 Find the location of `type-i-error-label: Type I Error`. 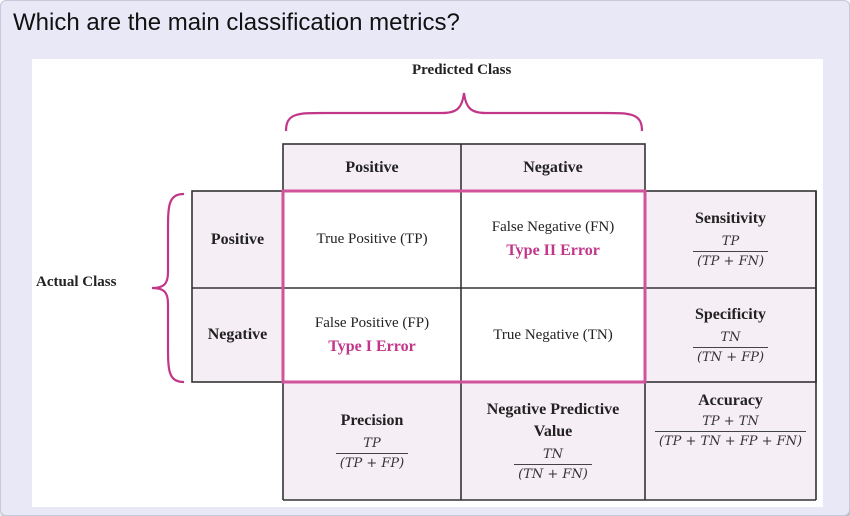

type-i-error-label: Type I Error is located at coordinates (372, 346).